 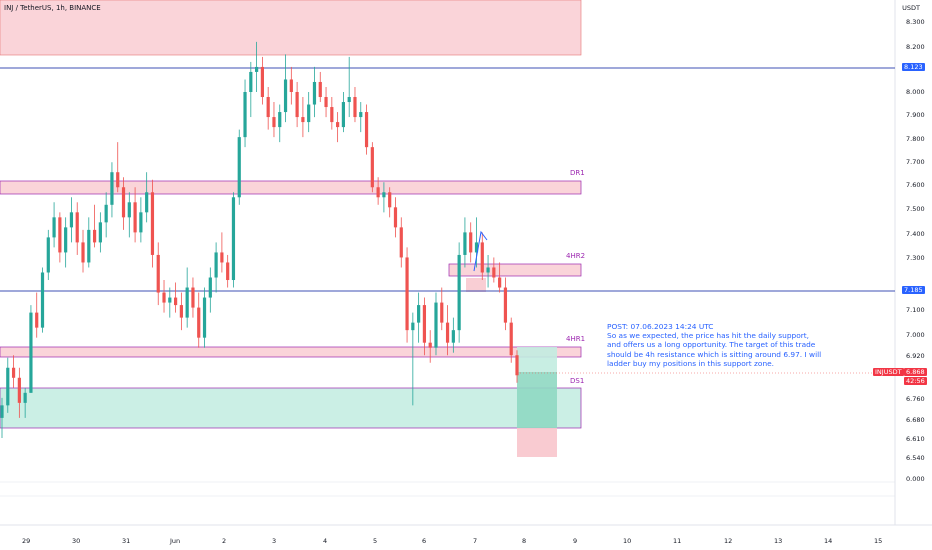 What do you see at coordinates (524, 541) in the screenshot?
I see `time-tick-label: 8` at bounding box center [524, 541].